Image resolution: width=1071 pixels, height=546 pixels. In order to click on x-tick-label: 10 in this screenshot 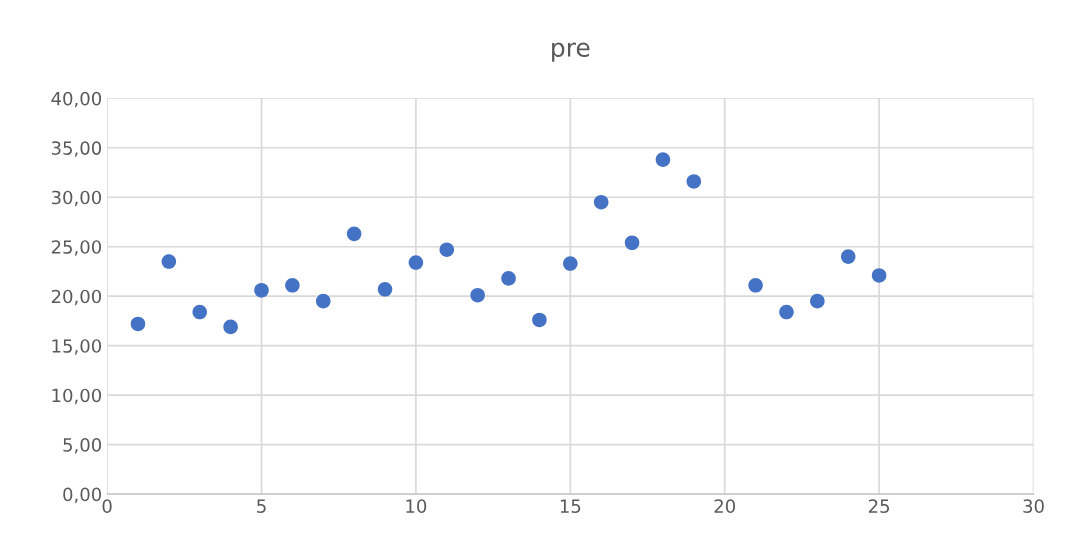, I will do `click(416, 506)`.